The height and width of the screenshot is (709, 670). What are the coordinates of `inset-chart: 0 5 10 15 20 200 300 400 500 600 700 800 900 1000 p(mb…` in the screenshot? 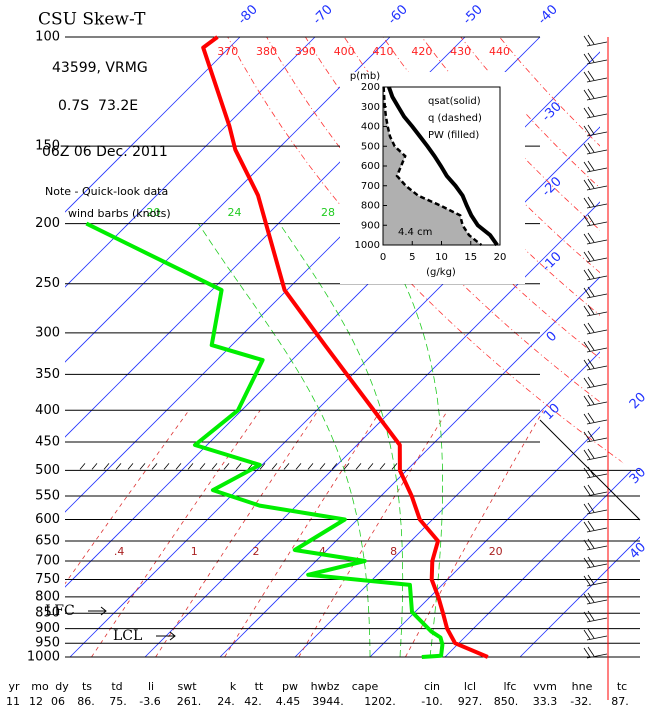 It's located at (432, 177).